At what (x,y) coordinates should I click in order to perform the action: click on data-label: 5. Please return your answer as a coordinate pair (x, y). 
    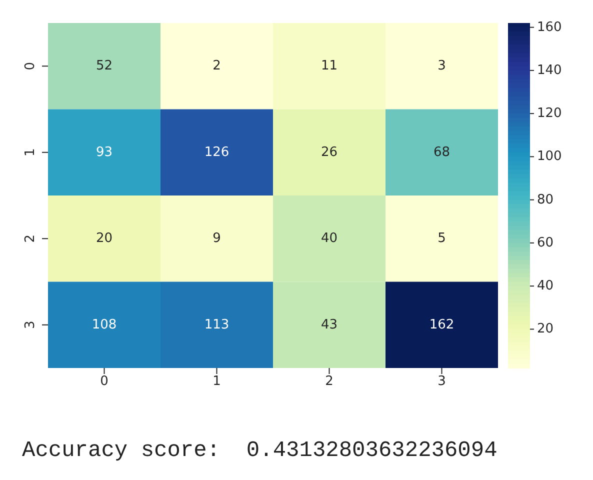
    Looking at the image, I should click on (442, 238).